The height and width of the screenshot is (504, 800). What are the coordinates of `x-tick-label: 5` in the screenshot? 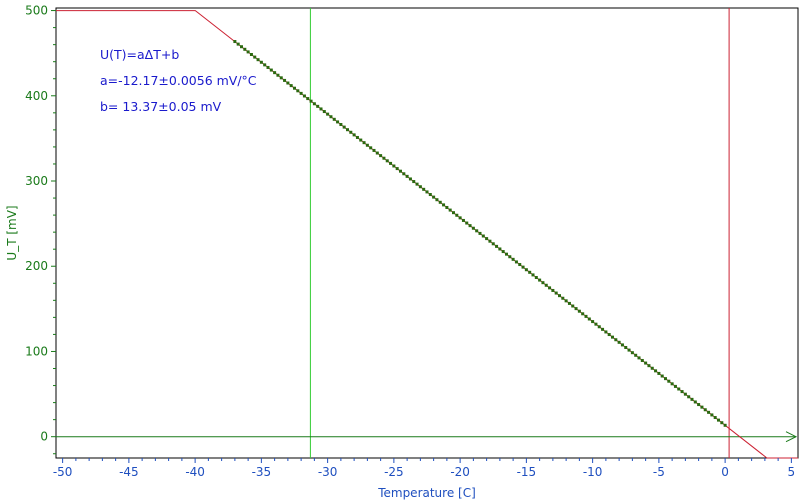 It's located at (792, 472).